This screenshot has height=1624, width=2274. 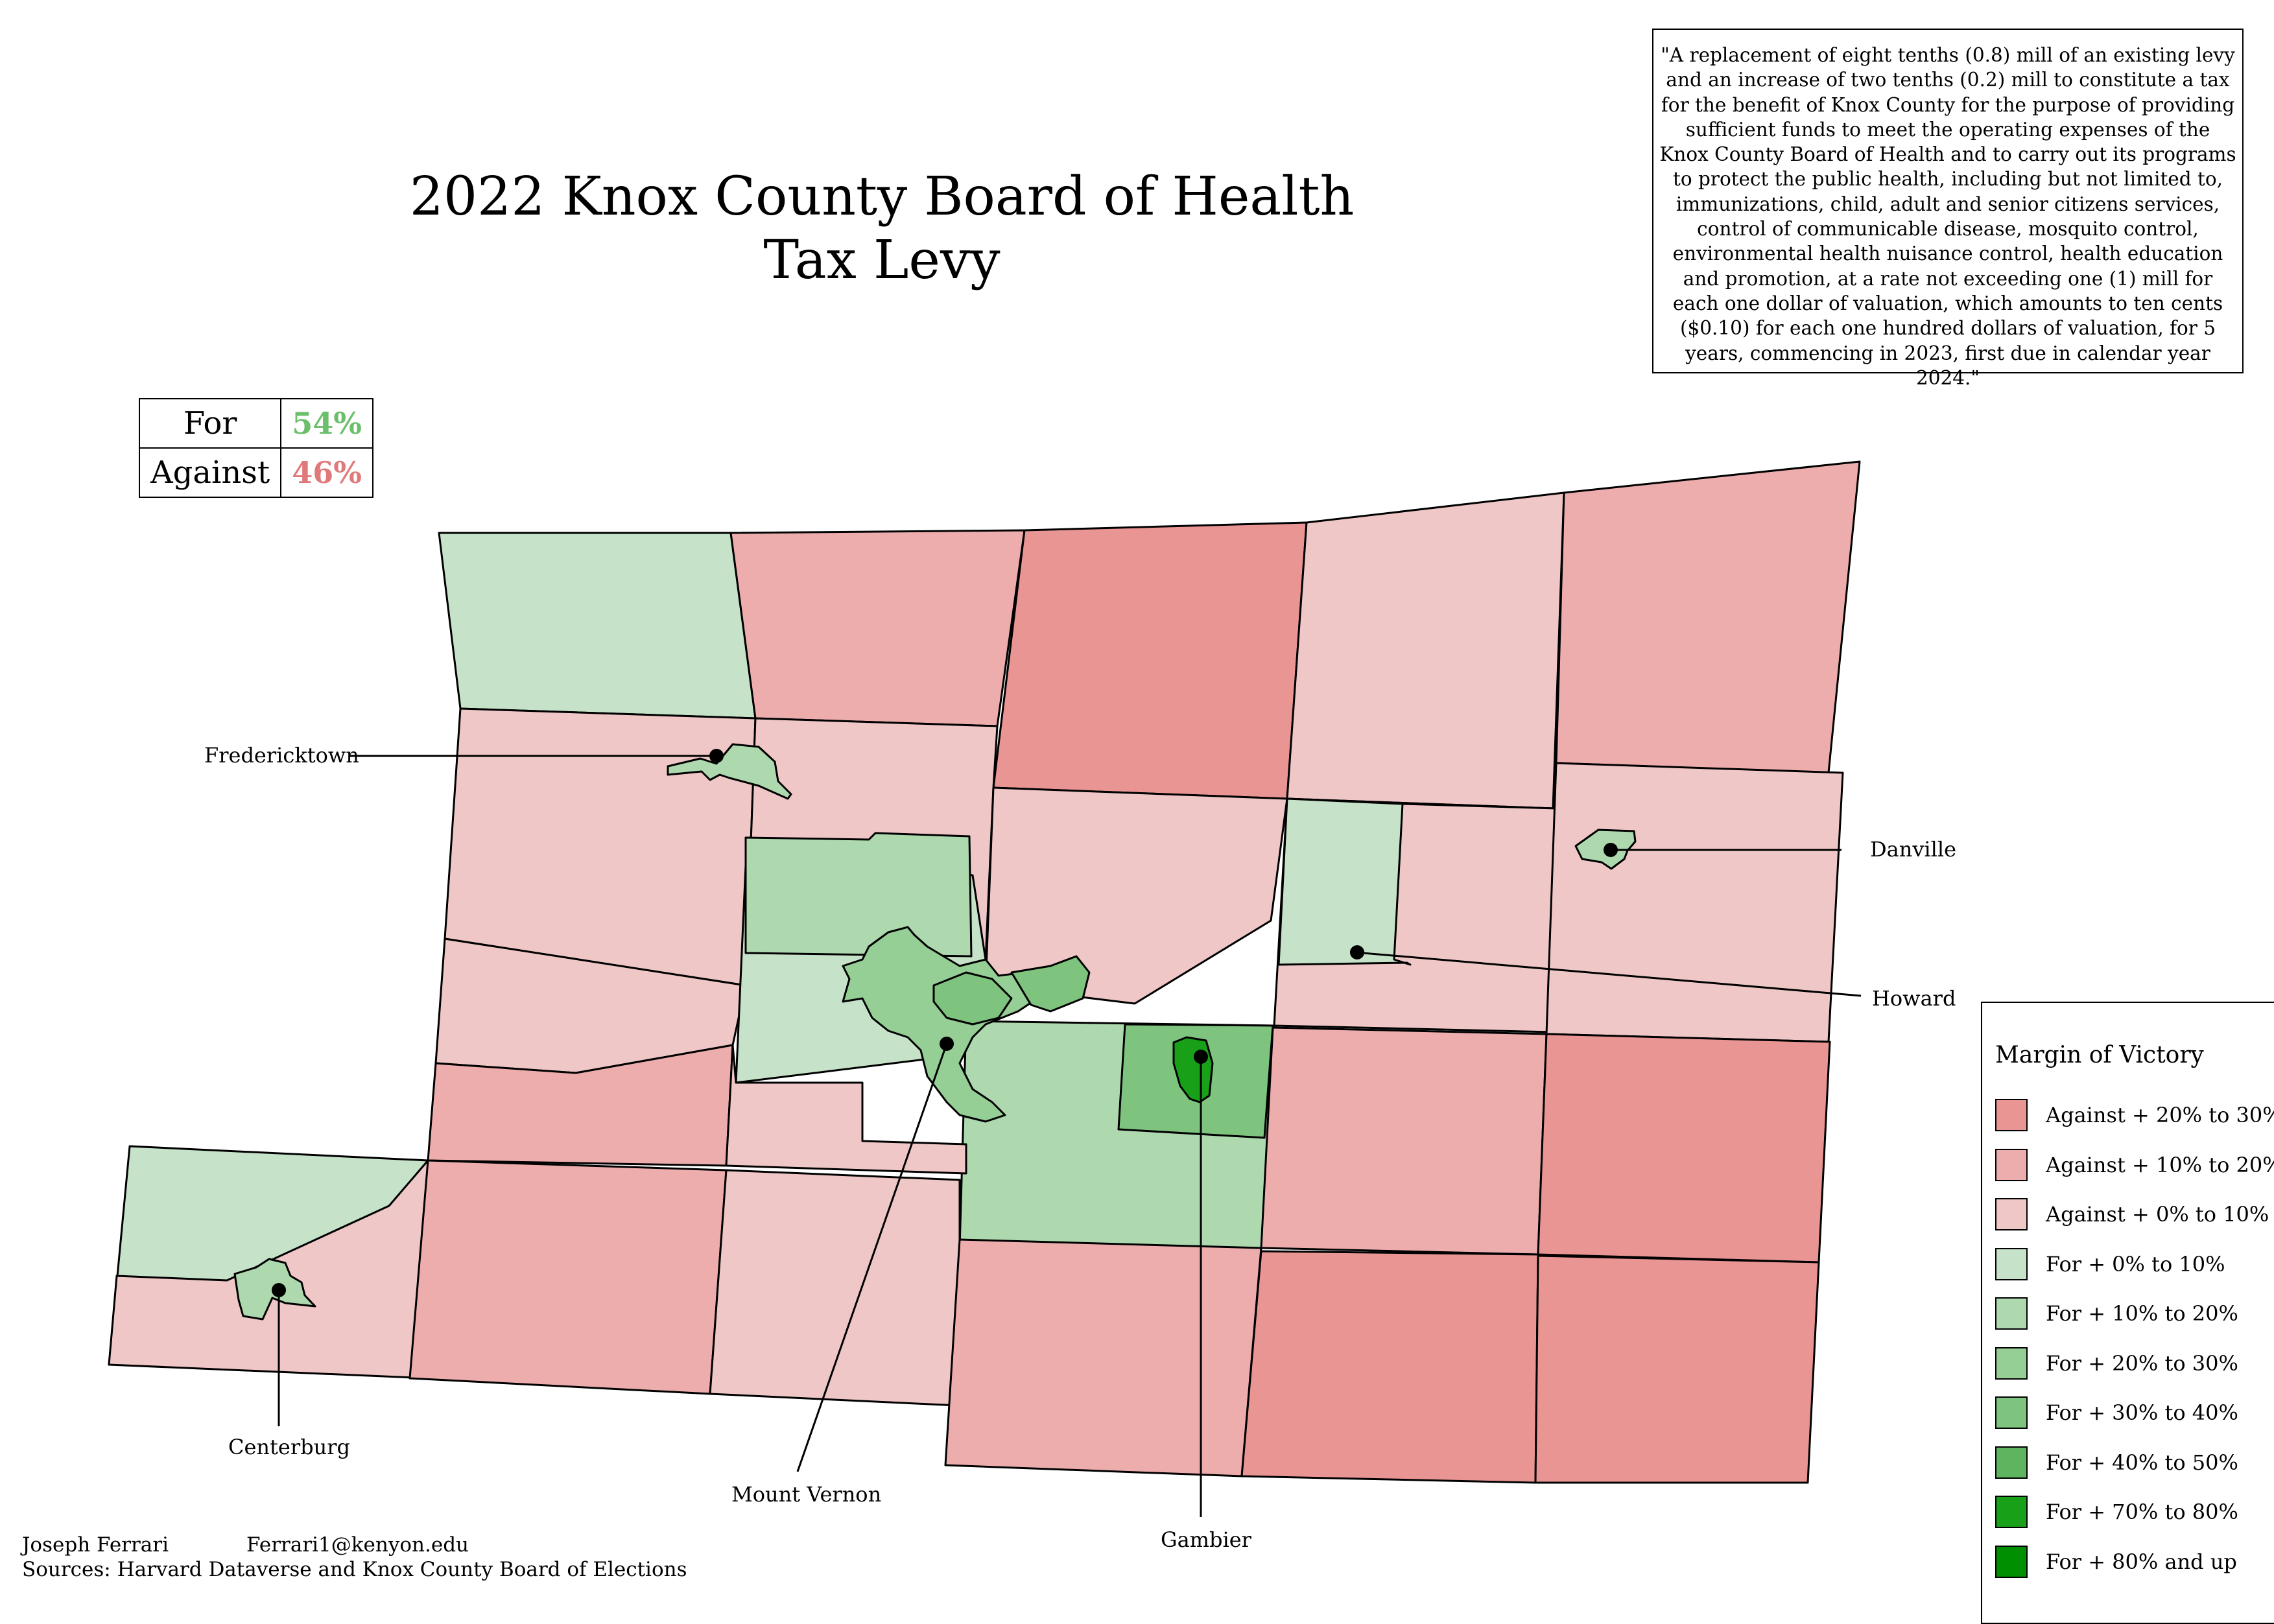 What do you see at coordinates (600, 847) in the screenshot?
I see `township-w2` at bounding box center [600, 847].